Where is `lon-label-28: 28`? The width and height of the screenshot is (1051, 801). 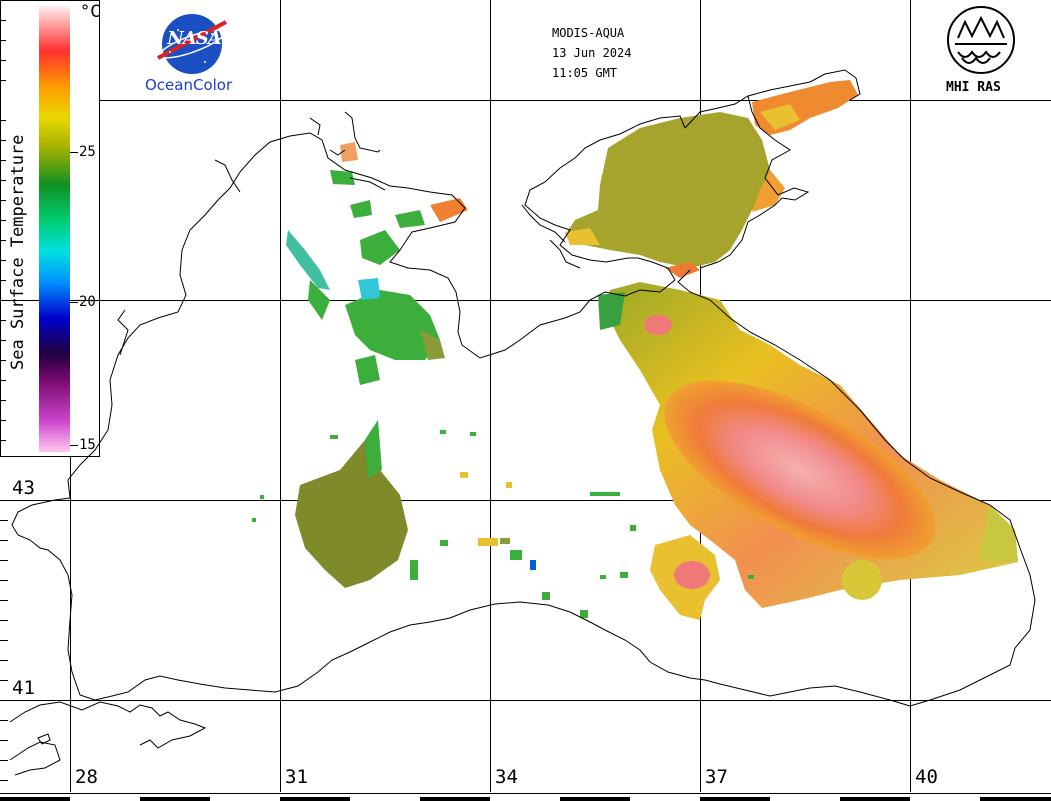
lon-label-28: 28 is located at coordinates (86, 777).